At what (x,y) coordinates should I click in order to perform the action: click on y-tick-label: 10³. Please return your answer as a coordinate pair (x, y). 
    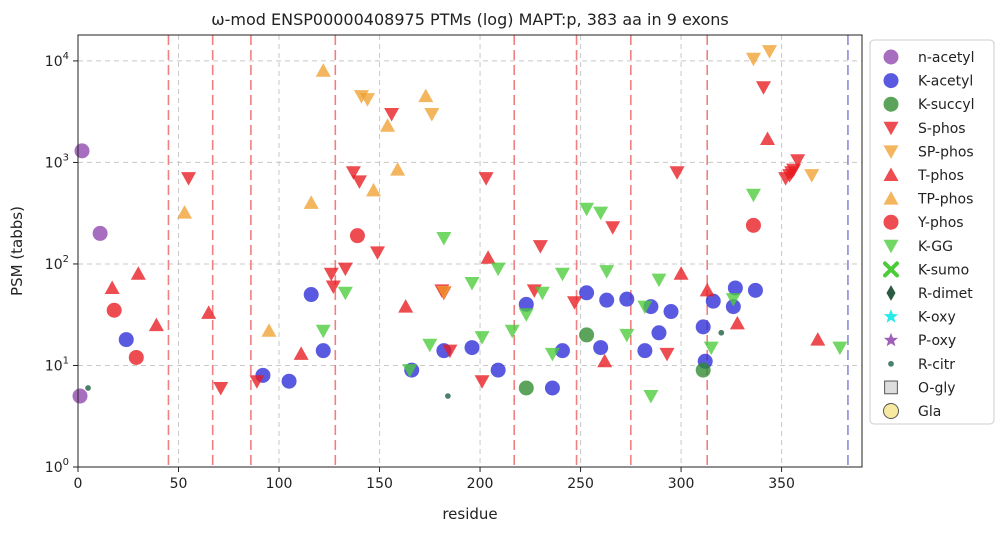
    Looking at the image, I should click on (57, 161).